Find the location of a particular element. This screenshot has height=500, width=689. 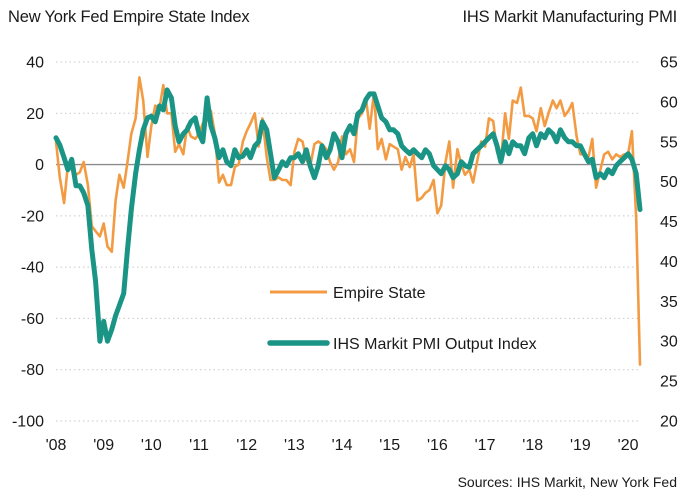

x-tick-label: '18 is located at coordinates (532, 445).